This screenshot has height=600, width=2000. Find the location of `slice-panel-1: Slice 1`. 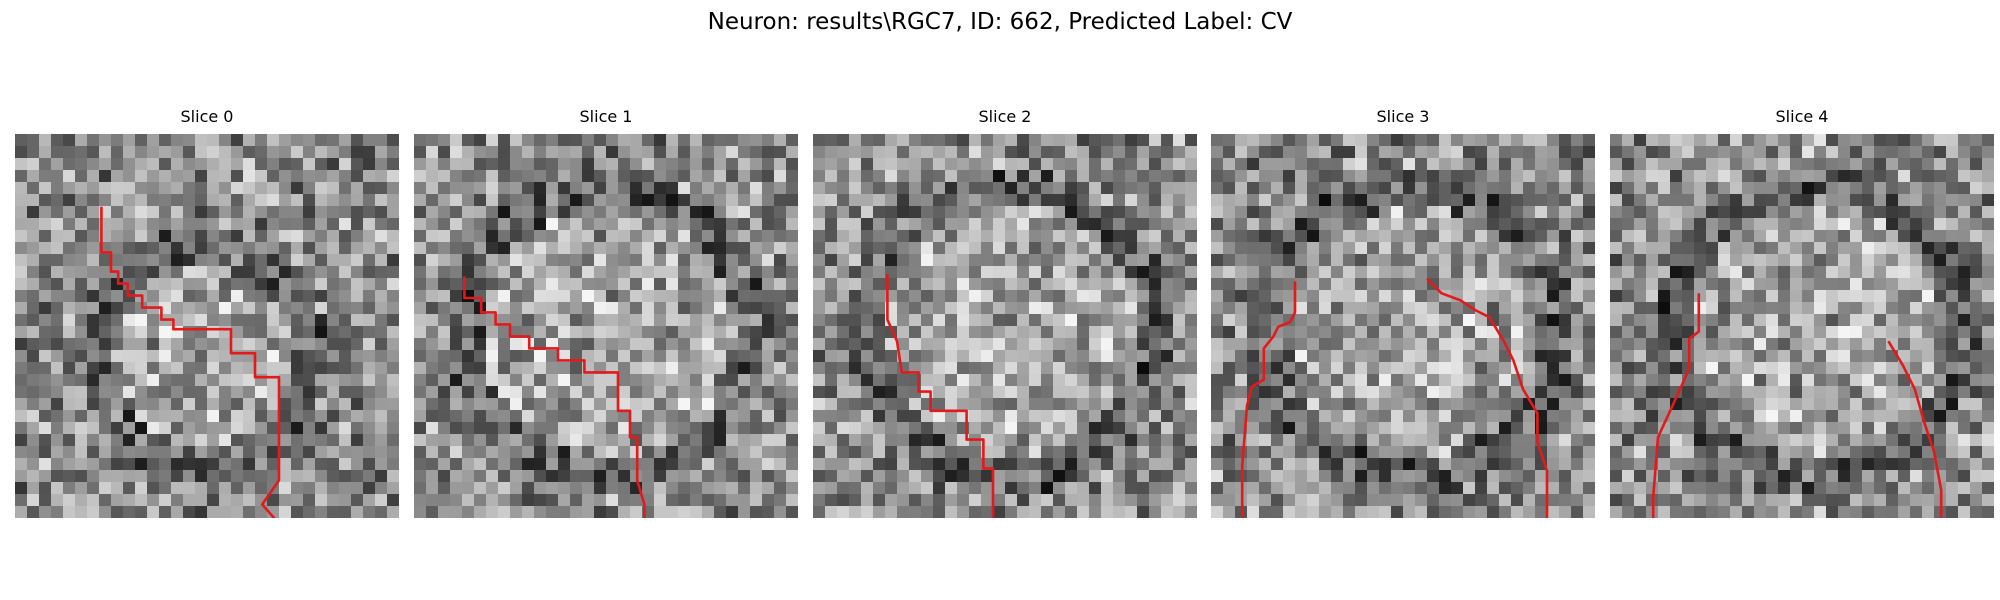

slice-panel-1: Slice 1 is located at coordinates (606, 312).